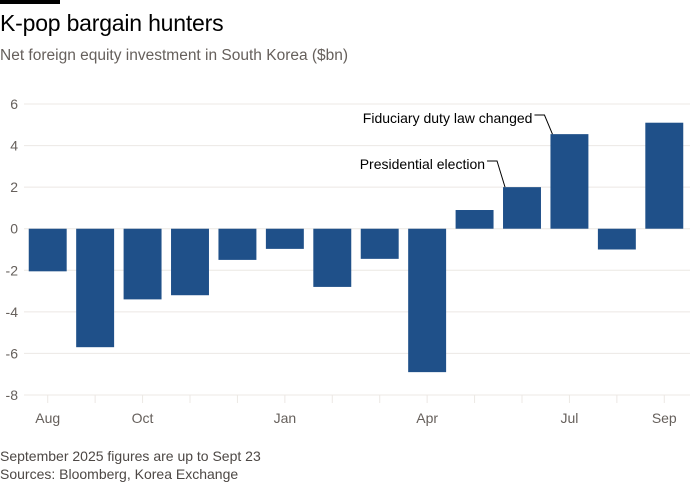 The height and width of the screenshot is (500, 700). Describe the element at coordinates (448, 118) in the screenshot. I see `annotation-label: Fiduciary duty law changed` at that location.